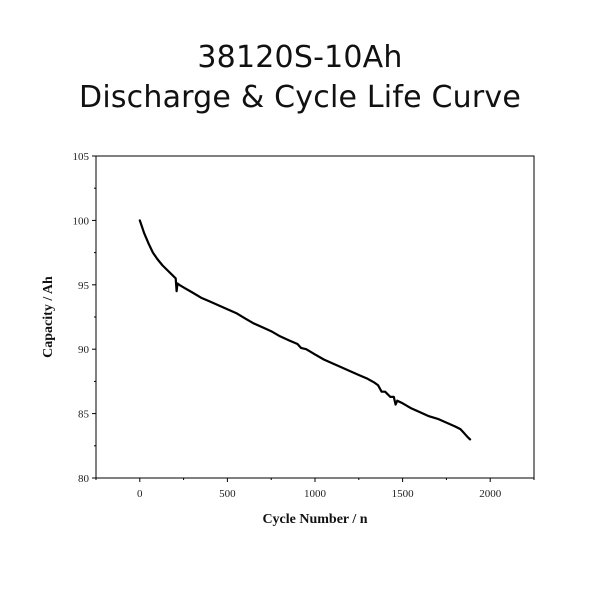  I want to click on y-tick-label: 105, so click(81, 157).